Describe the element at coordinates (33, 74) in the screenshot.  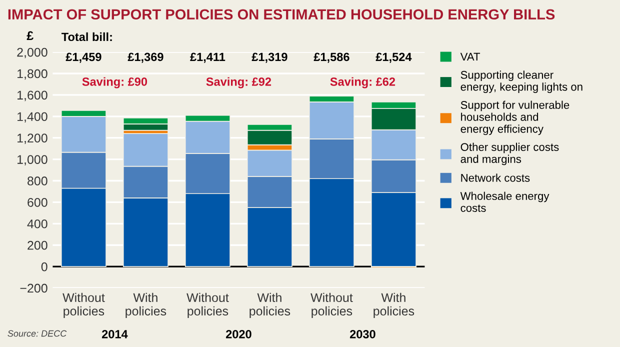
I see `y-tick-label: 1,800` at that location.